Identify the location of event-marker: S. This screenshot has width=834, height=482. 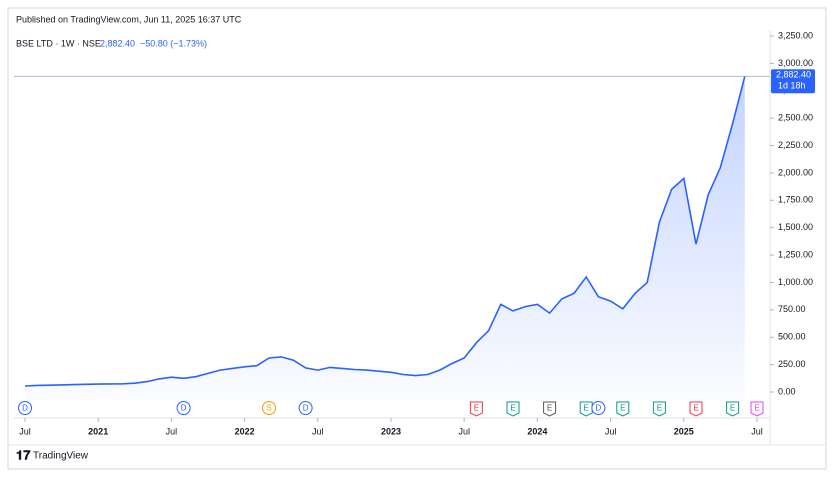
(269, 408).